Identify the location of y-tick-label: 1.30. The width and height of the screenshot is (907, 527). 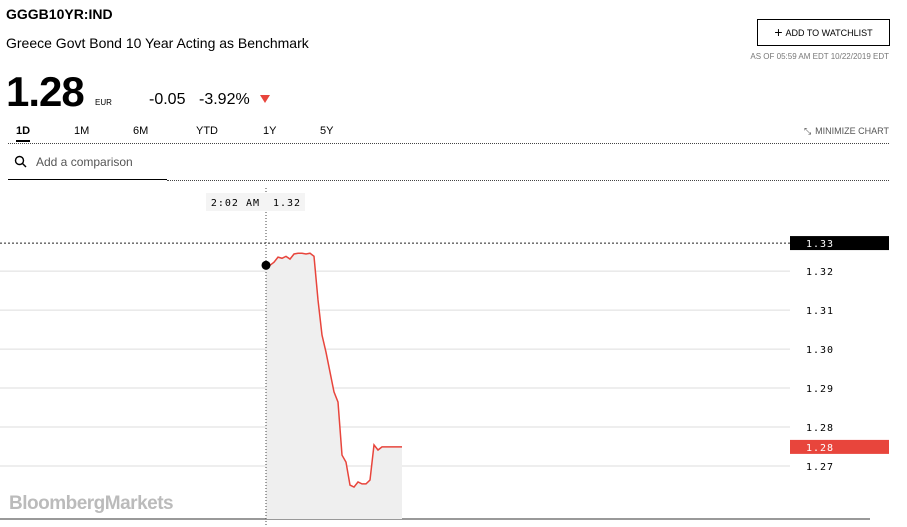
(820, 350).